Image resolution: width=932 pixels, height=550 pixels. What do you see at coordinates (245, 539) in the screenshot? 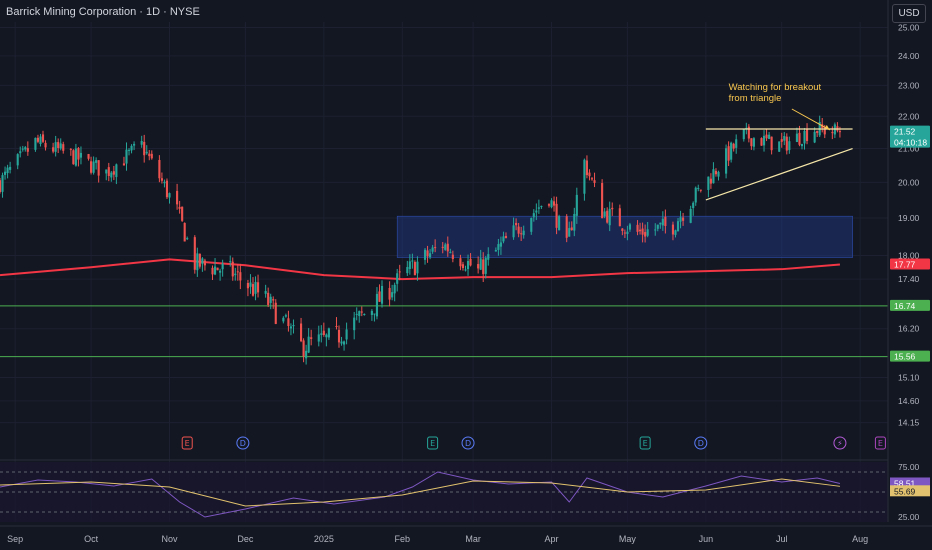
I see `time-axis-label: Dec` at bounding box center [245, 539].